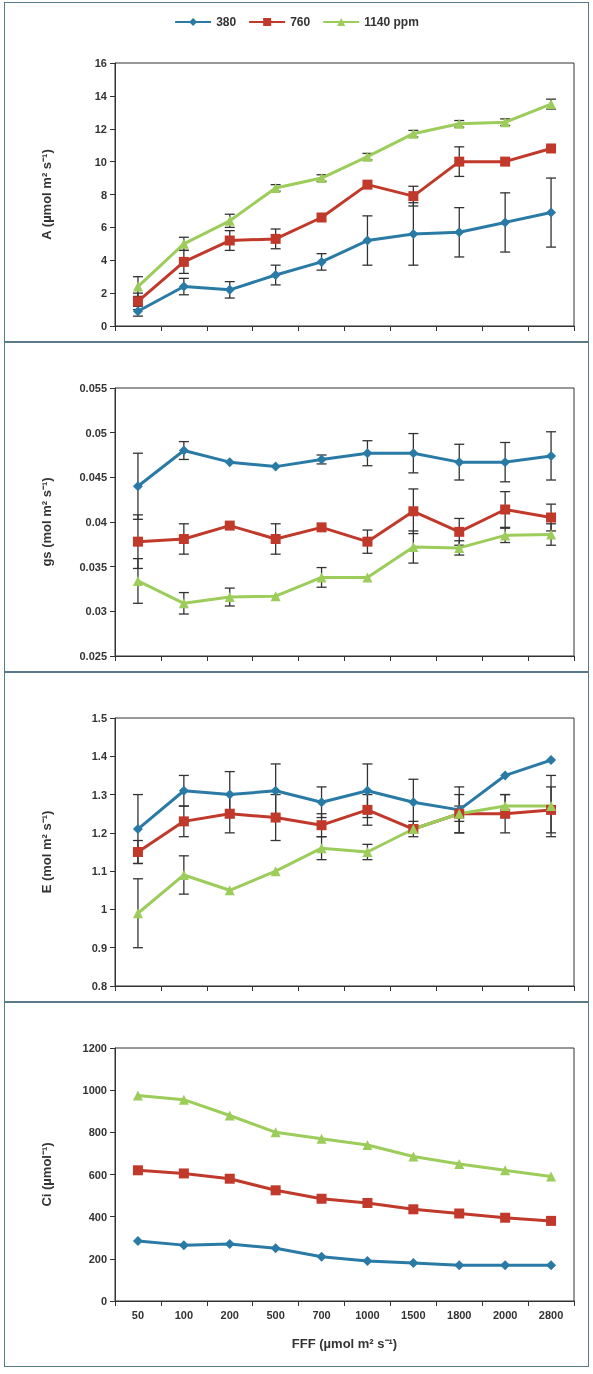  I want to click on x-tick-label: 2000, so click(505, 1314).